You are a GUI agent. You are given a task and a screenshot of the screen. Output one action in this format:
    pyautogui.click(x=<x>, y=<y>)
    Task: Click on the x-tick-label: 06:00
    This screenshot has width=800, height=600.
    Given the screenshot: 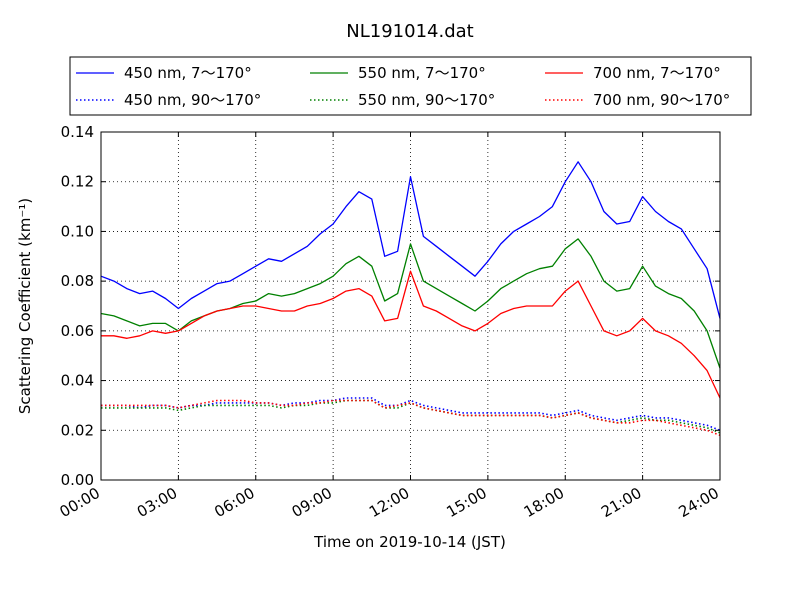 What is the action you would take?
    pyautogui.click(x=234, y=502)
    